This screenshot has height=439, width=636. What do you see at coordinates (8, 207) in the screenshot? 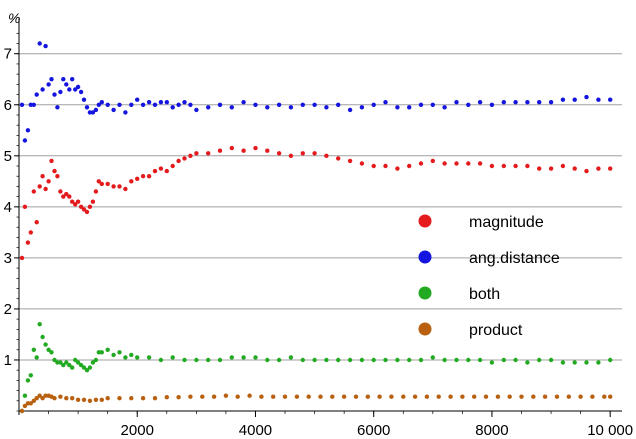
I see `y-tick-label-4: 4` at bounding box center [8, 207].